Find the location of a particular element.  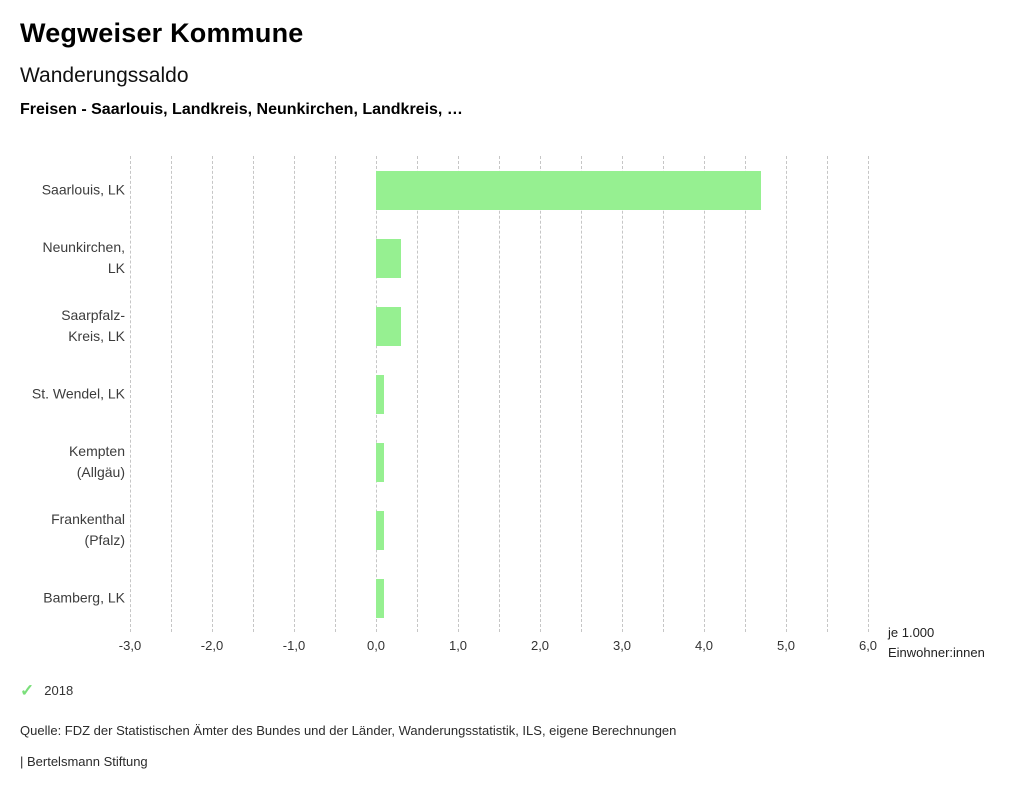

x-tick-label: 3,0 is located at coordinates (622, 645).